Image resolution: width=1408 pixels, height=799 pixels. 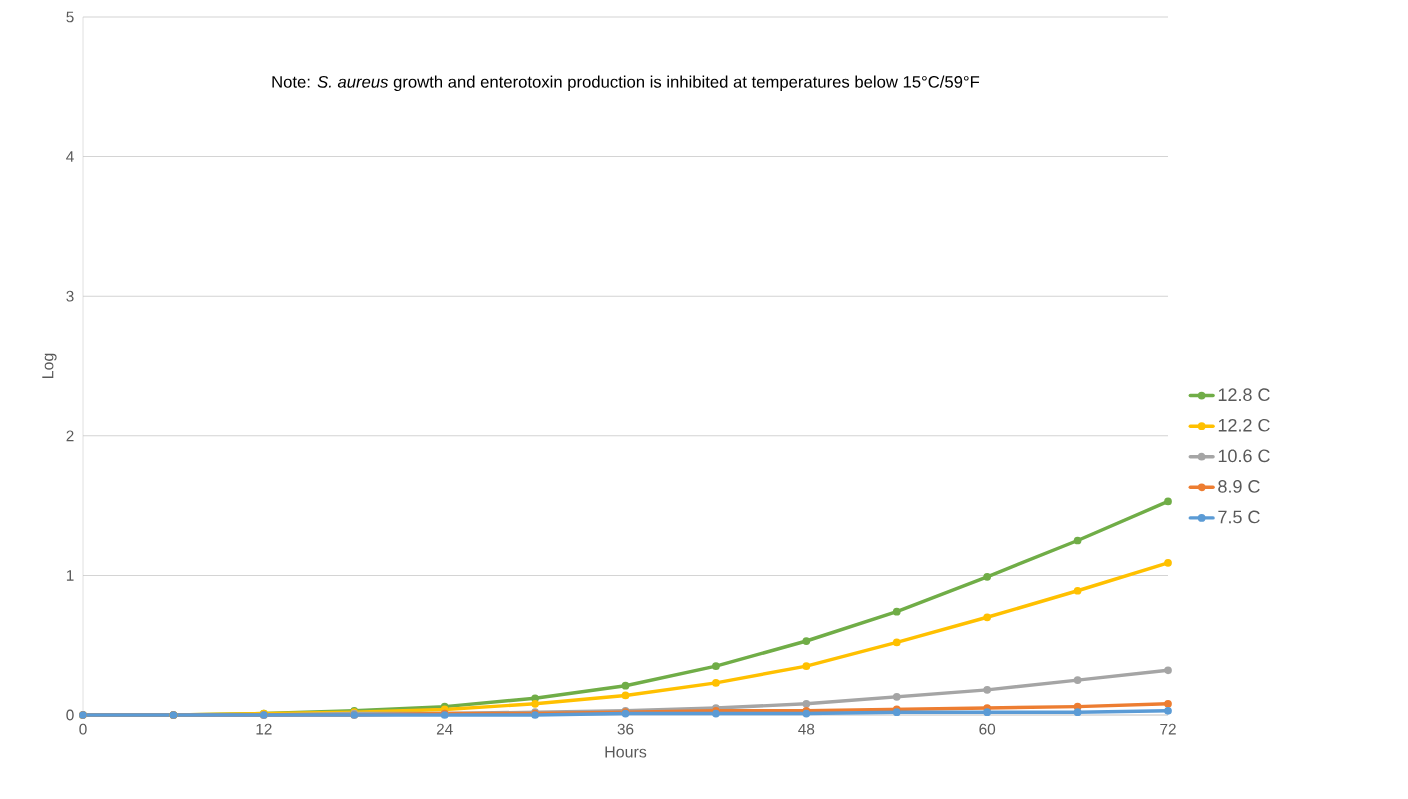 What do you see at coordinates (1239, 486) in the screenshot?
I see `legend-label: 8.9 C` at bounding box center [1239, 486].